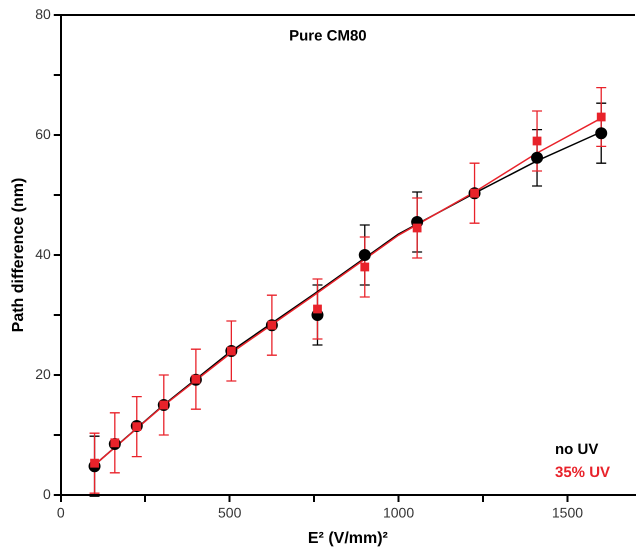  Describe the element at coordinates (60, 512) in the screenshot. I see `x-tick-label: 0` at that location.